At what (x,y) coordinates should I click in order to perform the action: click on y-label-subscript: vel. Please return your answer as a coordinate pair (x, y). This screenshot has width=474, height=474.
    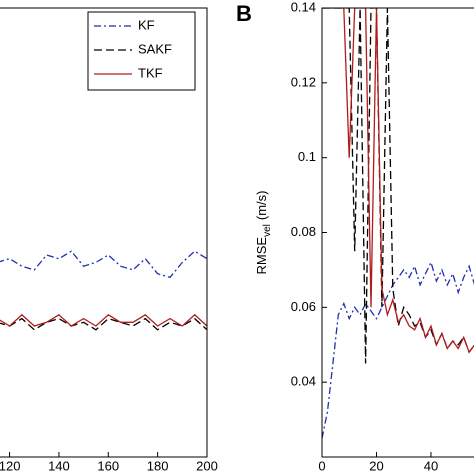
    Looking at the image, I should click on (267, 230).